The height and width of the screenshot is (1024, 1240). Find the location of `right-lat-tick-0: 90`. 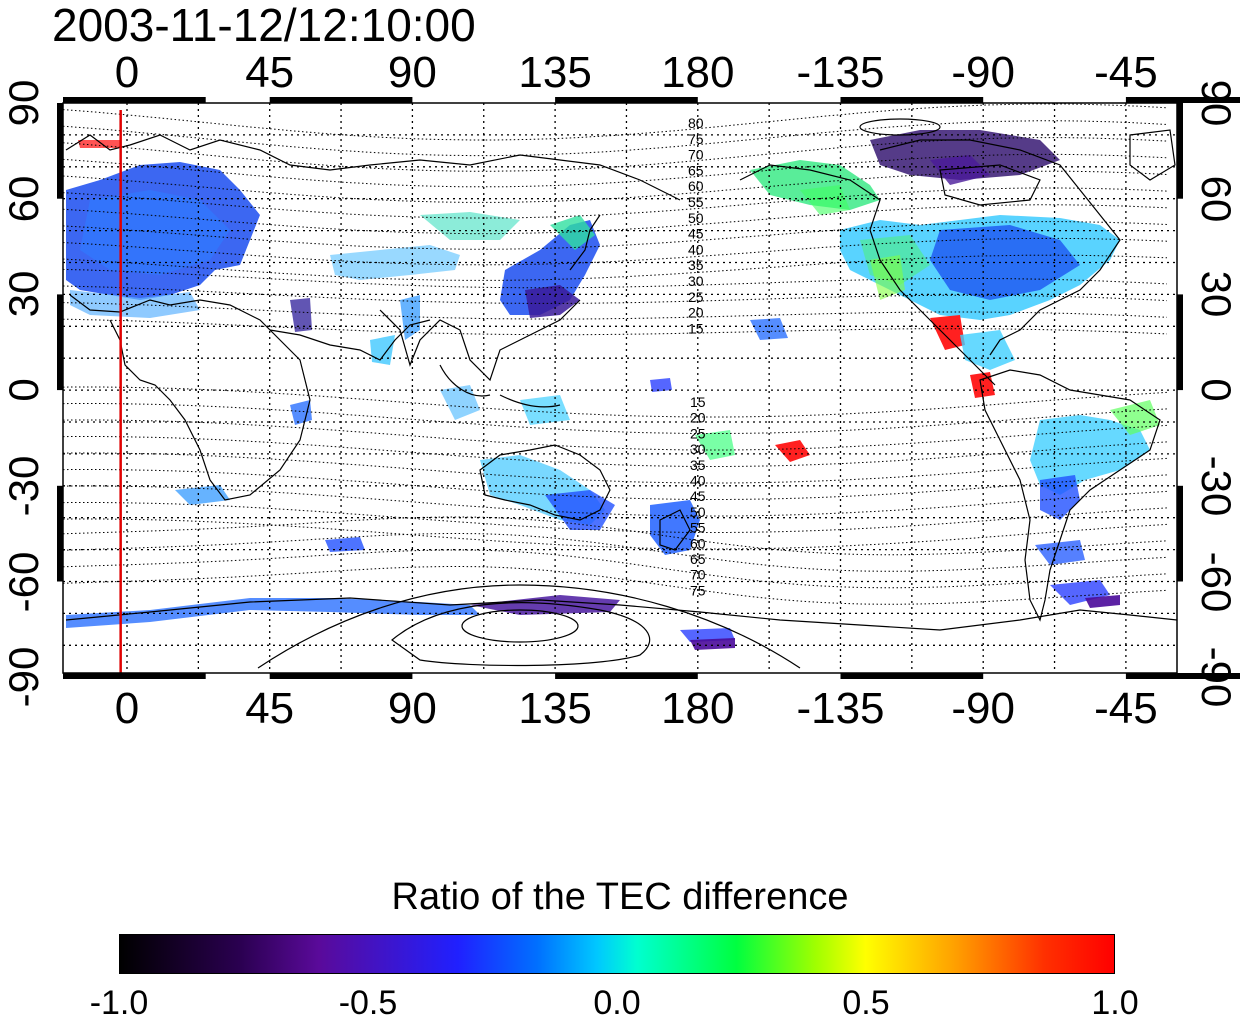

right-lat-tick-0: 90 is located at coordinates (1216, 103).